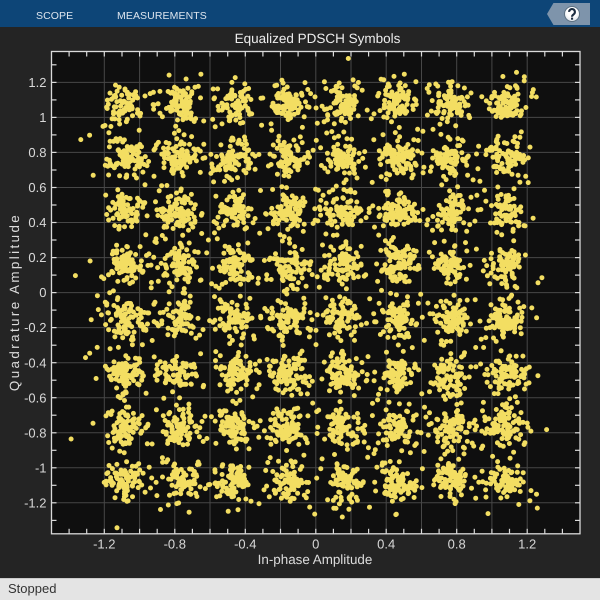 The image size is (600, 600). I want to click on svg-text: Equalized PDSCH Symbols, so click(318, 38).